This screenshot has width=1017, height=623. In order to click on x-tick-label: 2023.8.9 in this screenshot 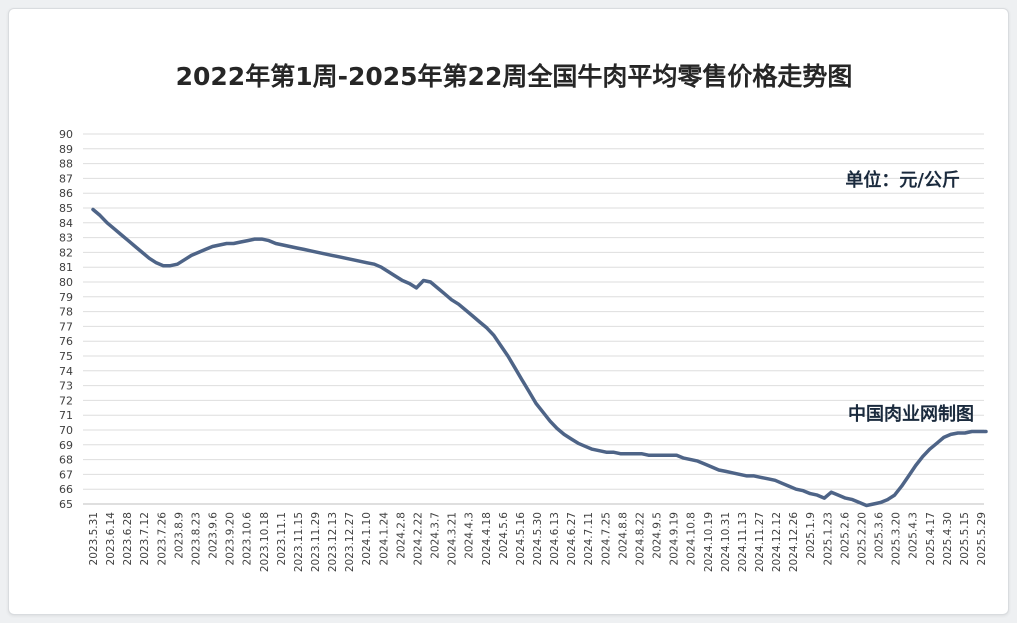, I will do `click(179, 535)`.